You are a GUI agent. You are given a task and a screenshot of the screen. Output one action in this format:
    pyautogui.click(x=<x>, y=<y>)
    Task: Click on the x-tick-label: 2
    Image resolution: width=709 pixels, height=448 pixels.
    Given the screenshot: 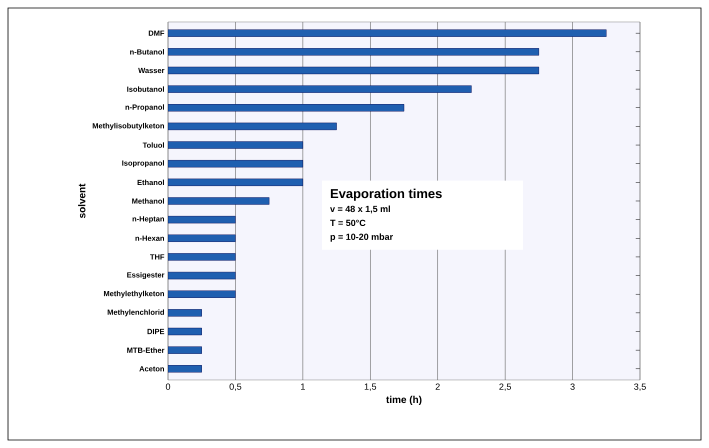 What is the action you would take?
    pyautogui.click(x=438, y=387)
    